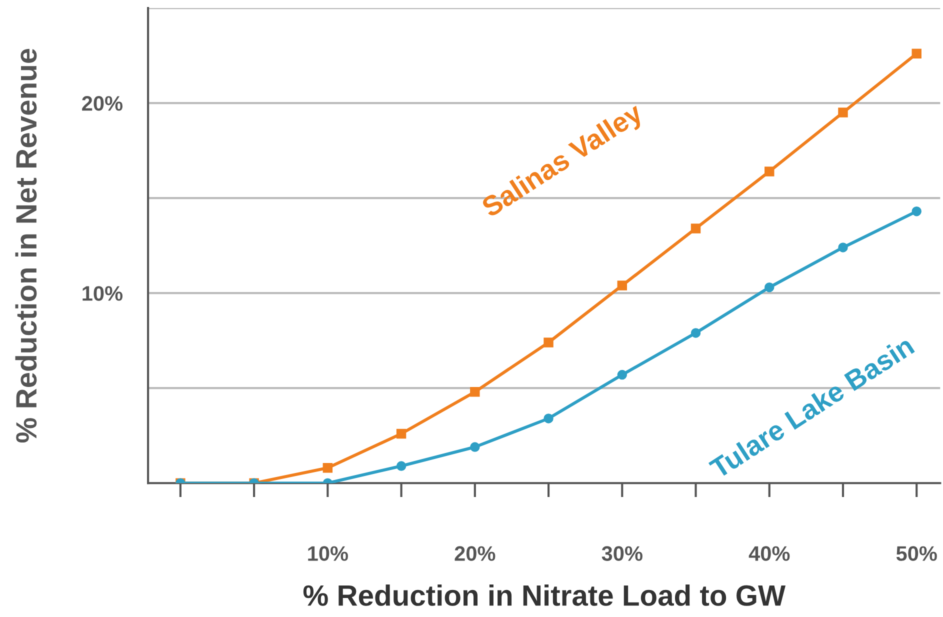 The width and height of the screenshot is (943, 617). Describe the element at coordinates (622, 553) in the screenshot. I see `x-tick-label: 30%` at that location.